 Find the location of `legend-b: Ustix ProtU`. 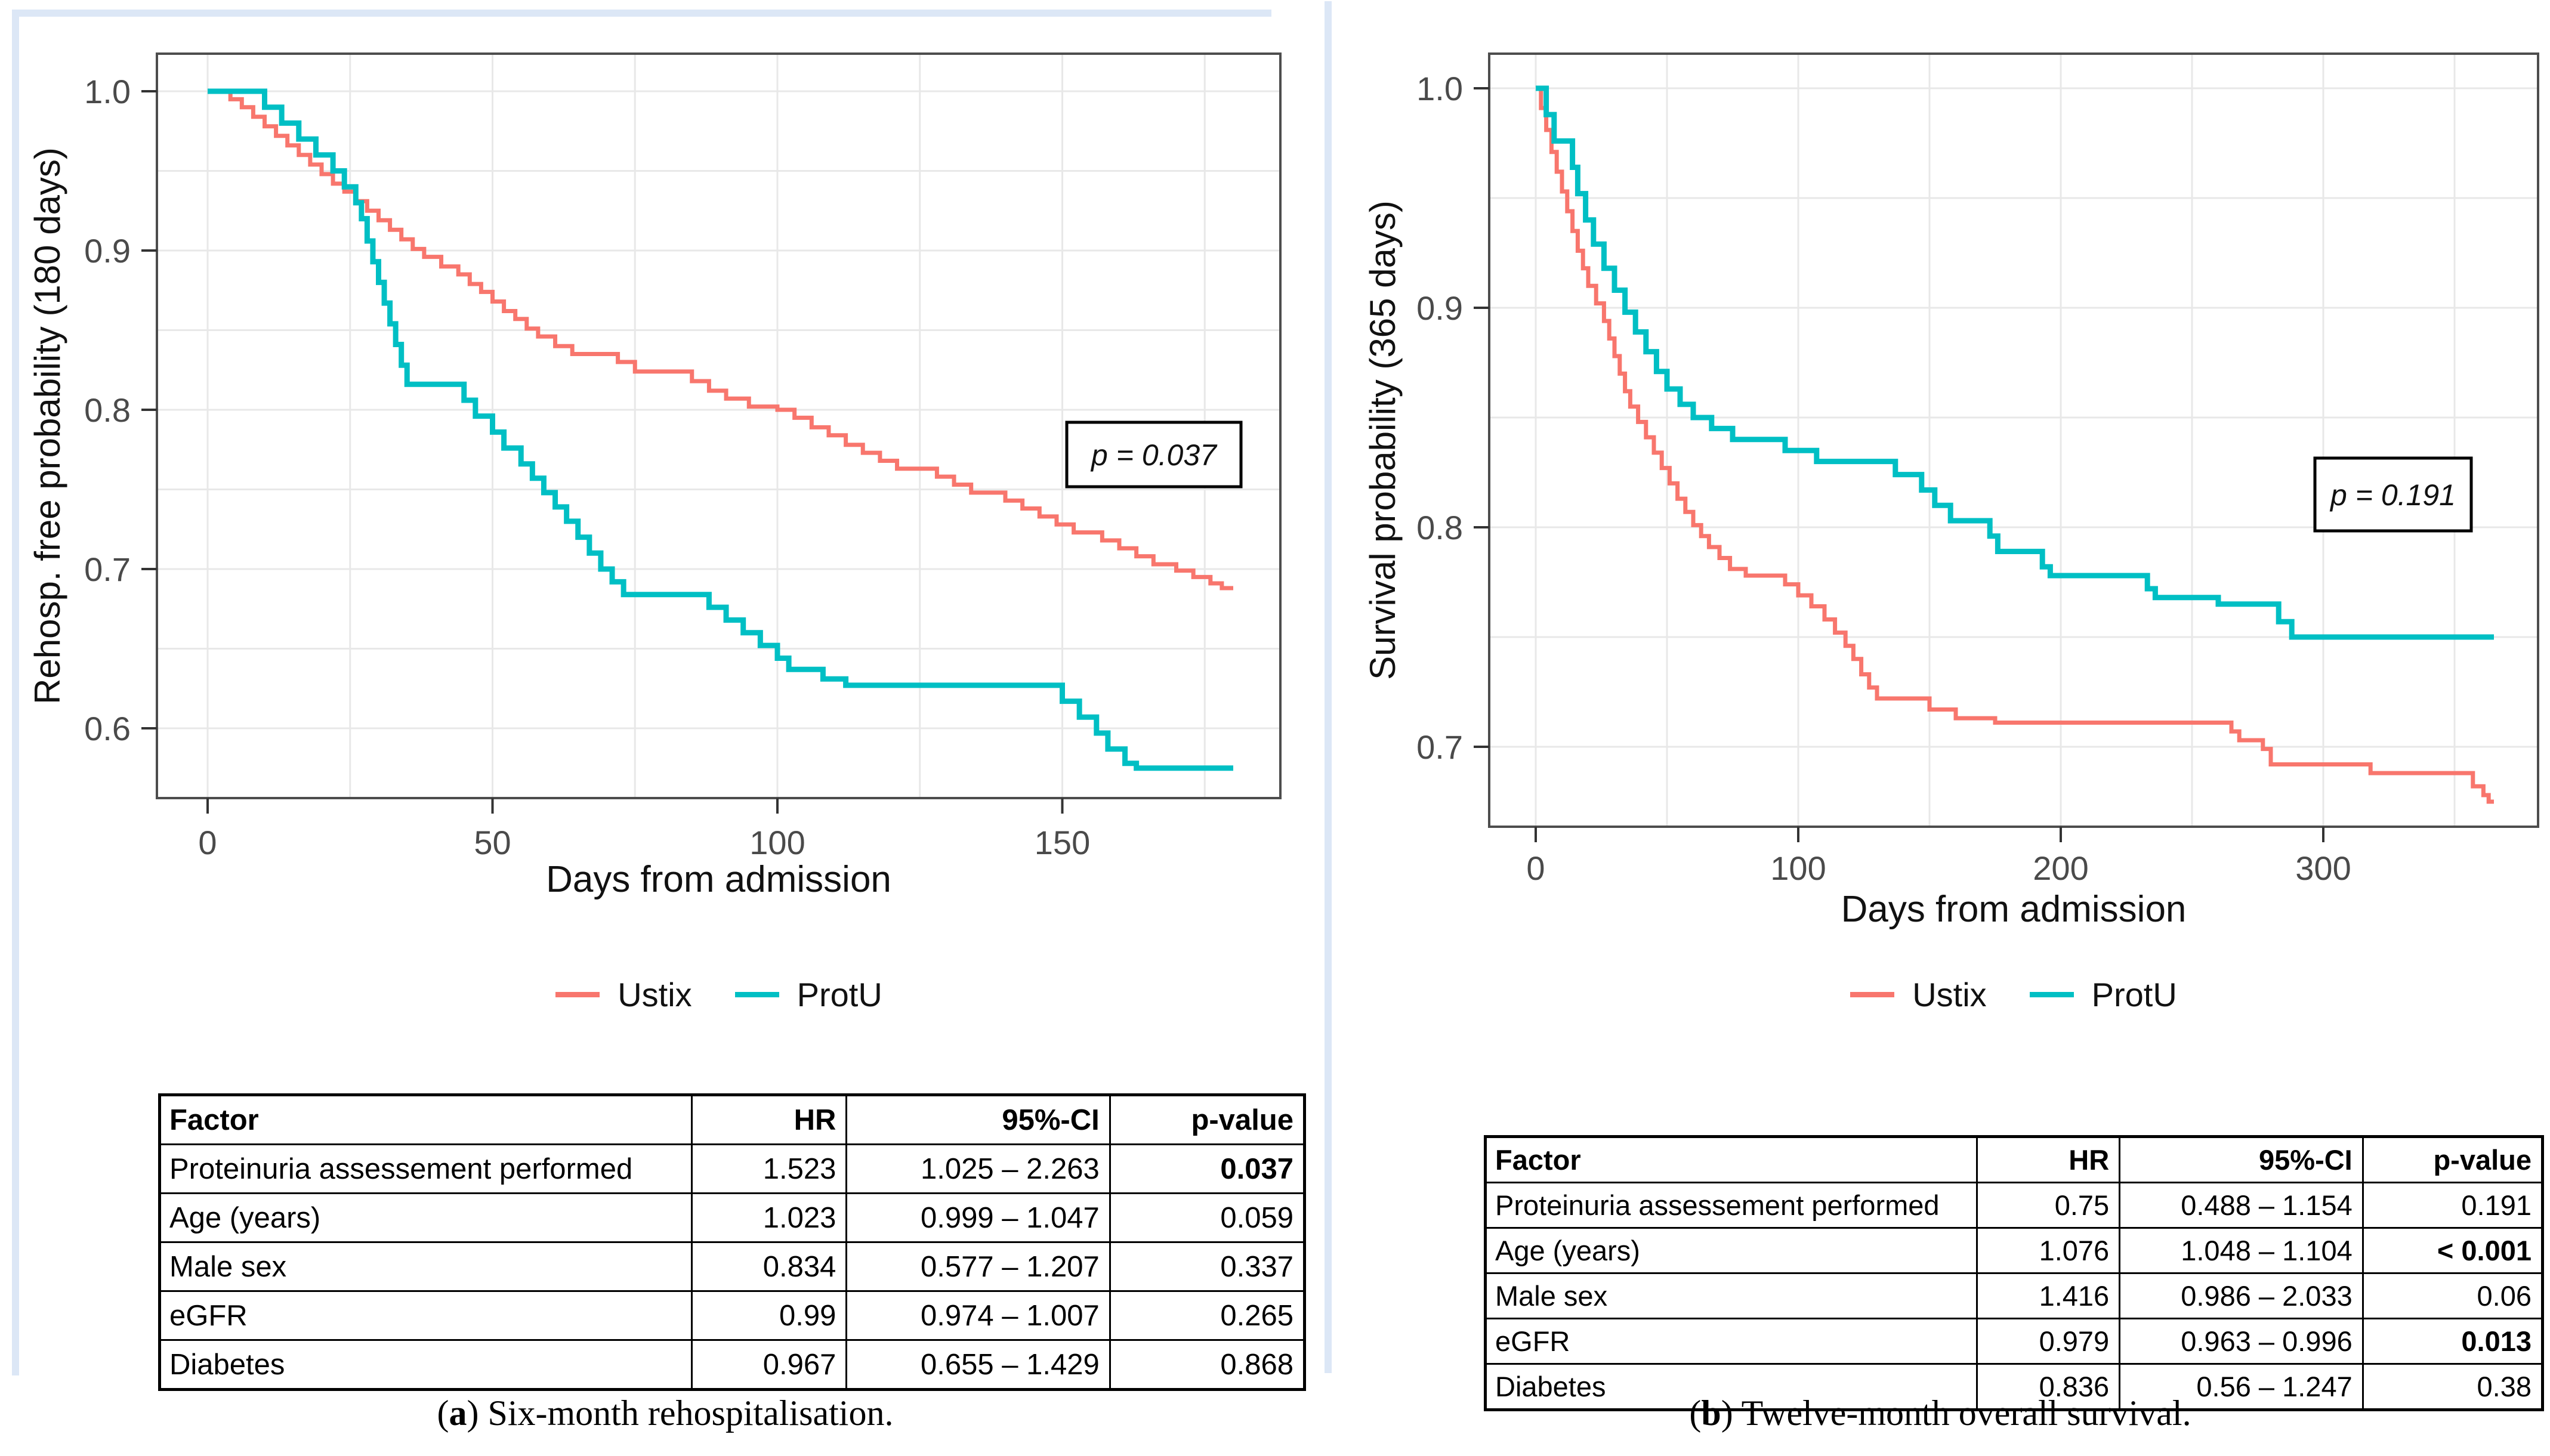

legend-b: Ustix ProtU is located at coordinates (2003, 994).